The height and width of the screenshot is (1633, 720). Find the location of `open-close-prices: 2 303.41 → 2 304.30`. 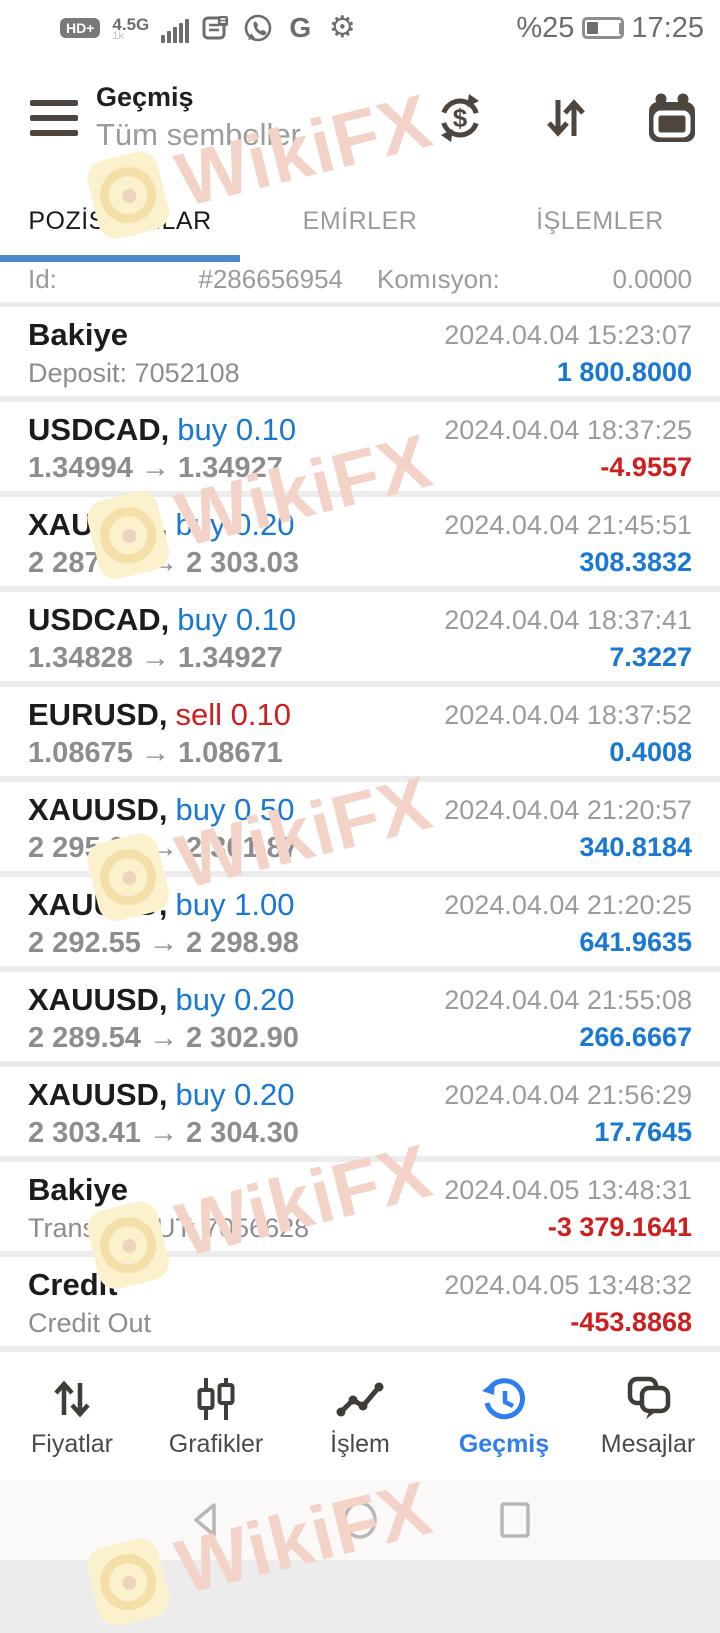

open-close-prices: 2 303.41 → 2 304.30 is located at coordinates (163, 1133).